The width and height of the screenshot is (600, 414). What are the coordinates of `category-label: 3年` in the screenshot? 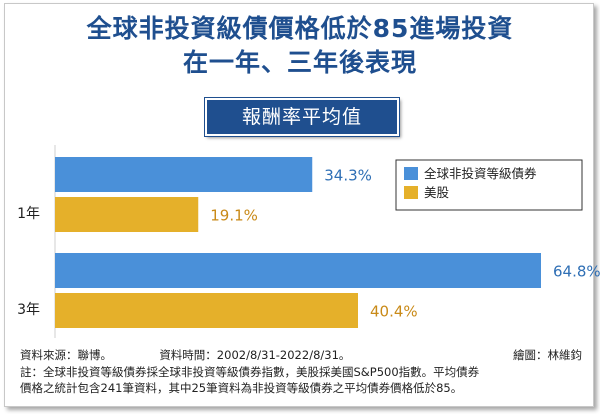 It's located at (28, 310).